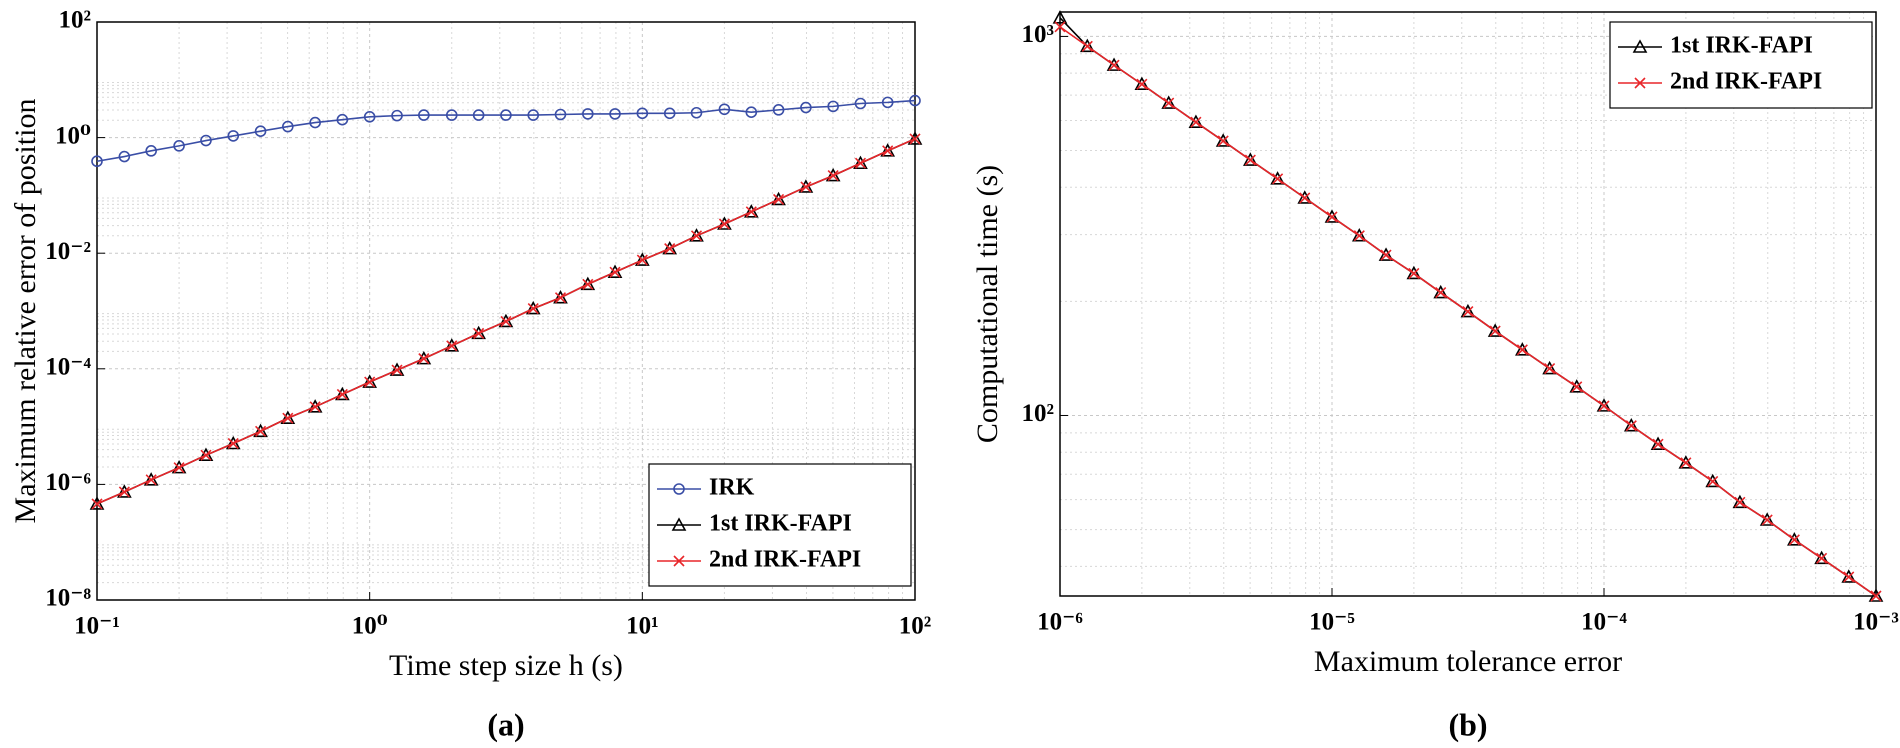  What do you see at coordinates (68, 251) in the screenshot?
I see `y-tick-label: 10⁻²` at bounding box center [68, 251].